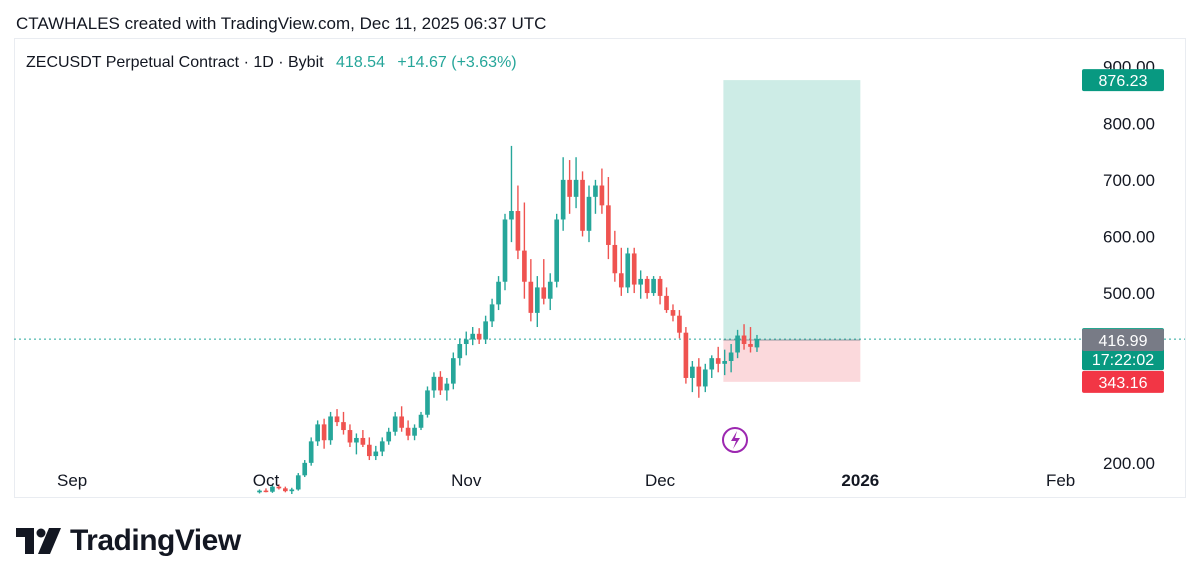 This screenshot has height=584, width=1200. I want to click on event-marker, so click(735, 440).